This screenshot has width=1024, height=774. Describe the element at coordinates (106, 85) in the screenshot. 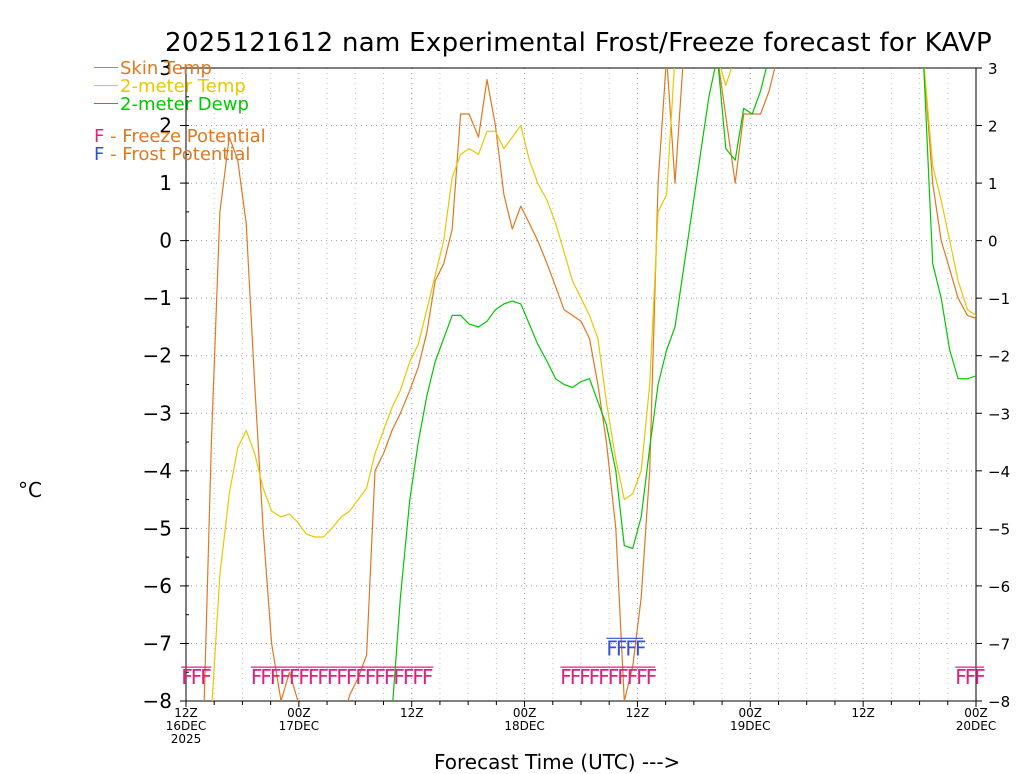

I see `legend-temp-swatch` at that location.